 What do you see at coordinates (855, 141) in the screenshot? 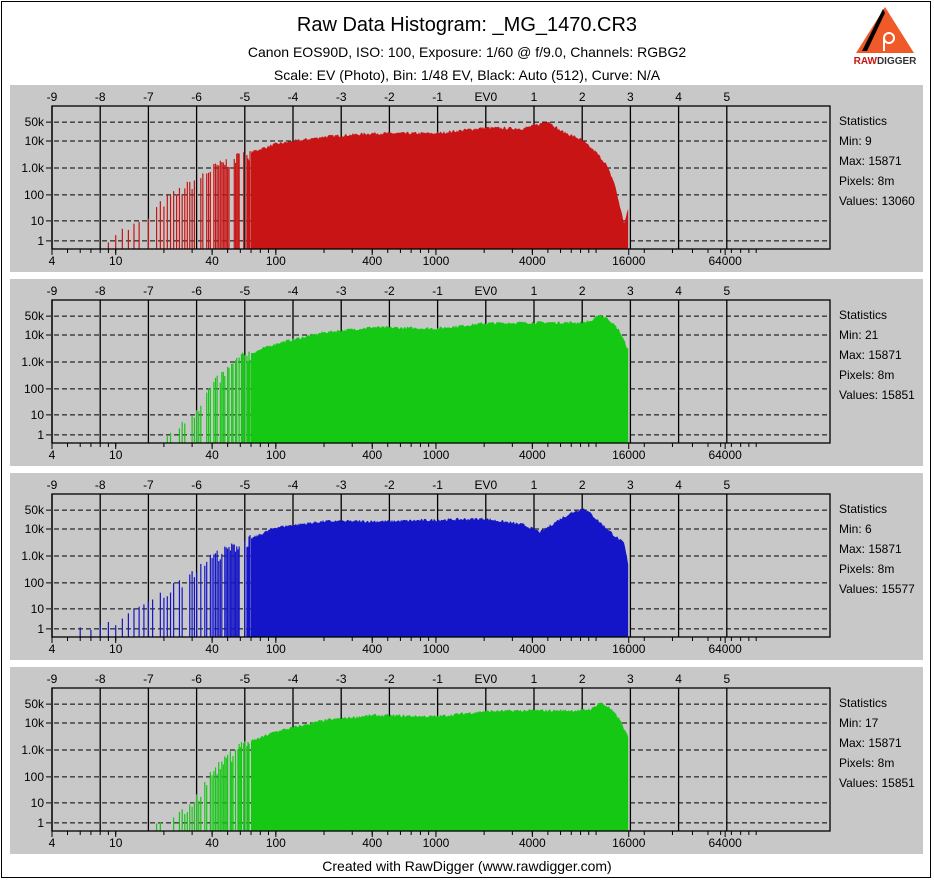
I see `stats-min: Min: 9` at bounding box center [855, 141].